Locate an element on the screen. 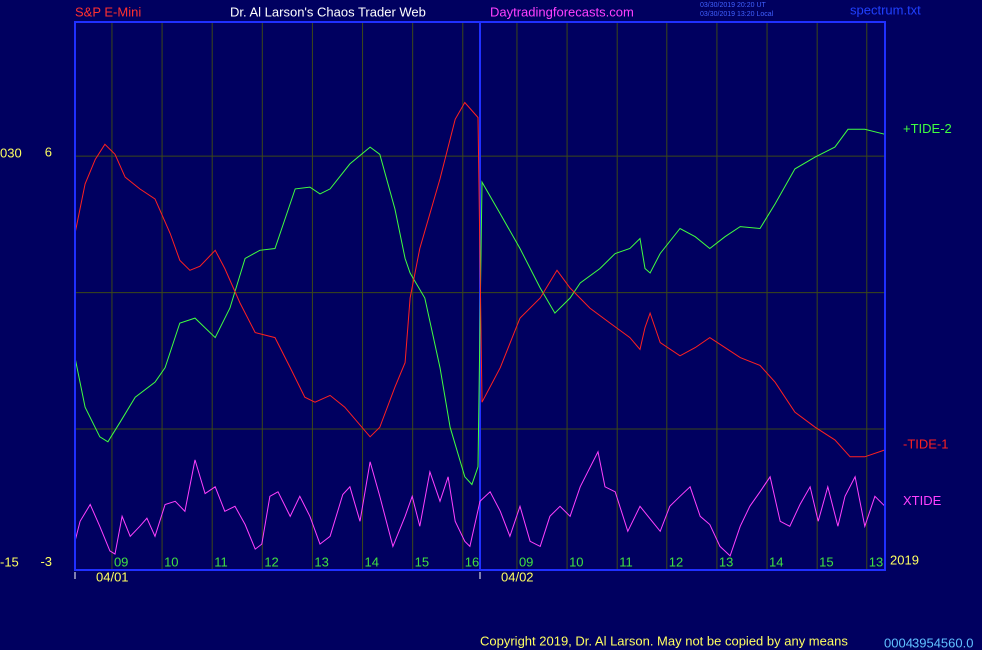  chart-title: Dr. Al Larson's Chaos Trader Web is located at coordinates (328, 11).